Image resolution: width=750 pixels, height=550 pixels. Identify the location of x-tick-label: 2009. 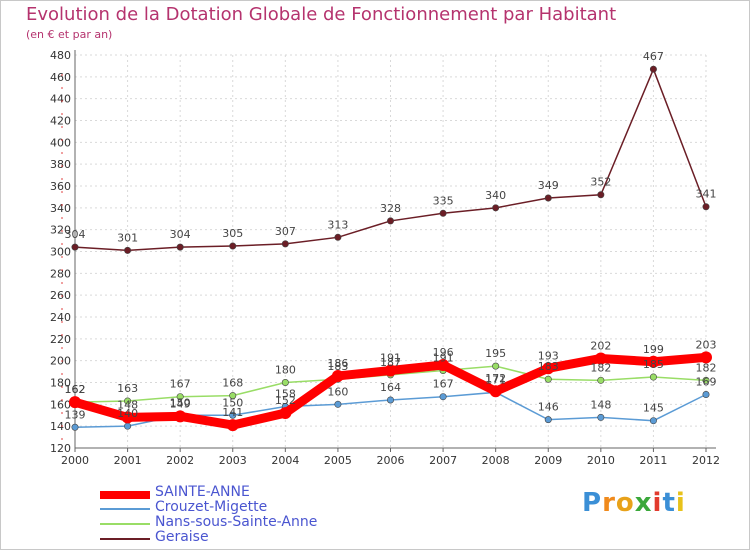
(548, 460).